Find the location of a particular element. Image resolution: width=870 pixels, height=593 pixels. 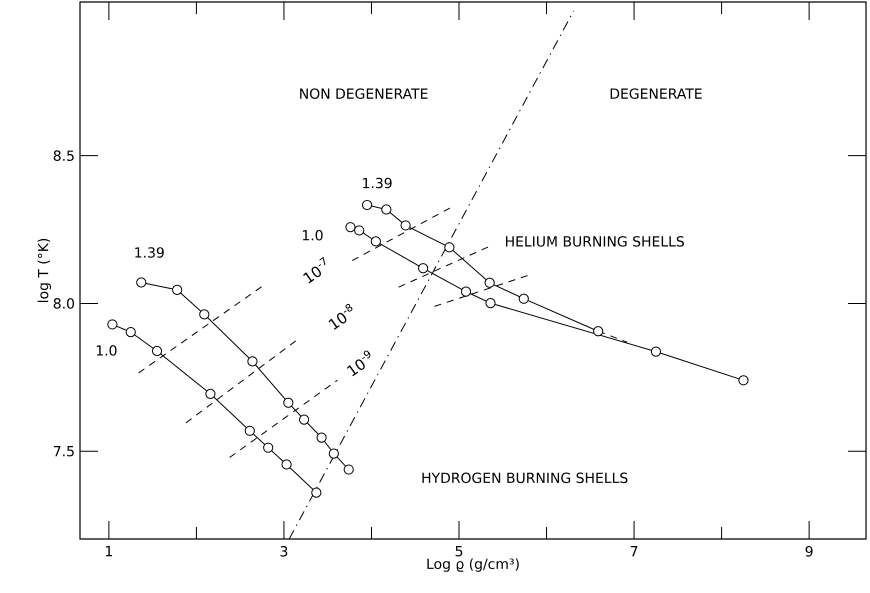

text: 10$^{-7}$ is located at coordinates (314, 270).